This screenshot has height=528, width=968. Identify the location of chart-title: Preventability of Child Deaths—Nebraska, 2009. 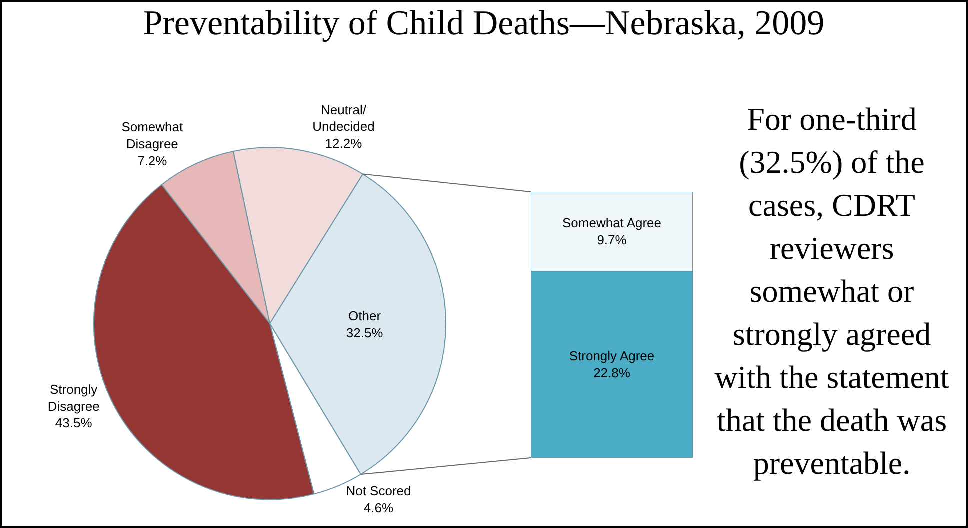
(484, 22).